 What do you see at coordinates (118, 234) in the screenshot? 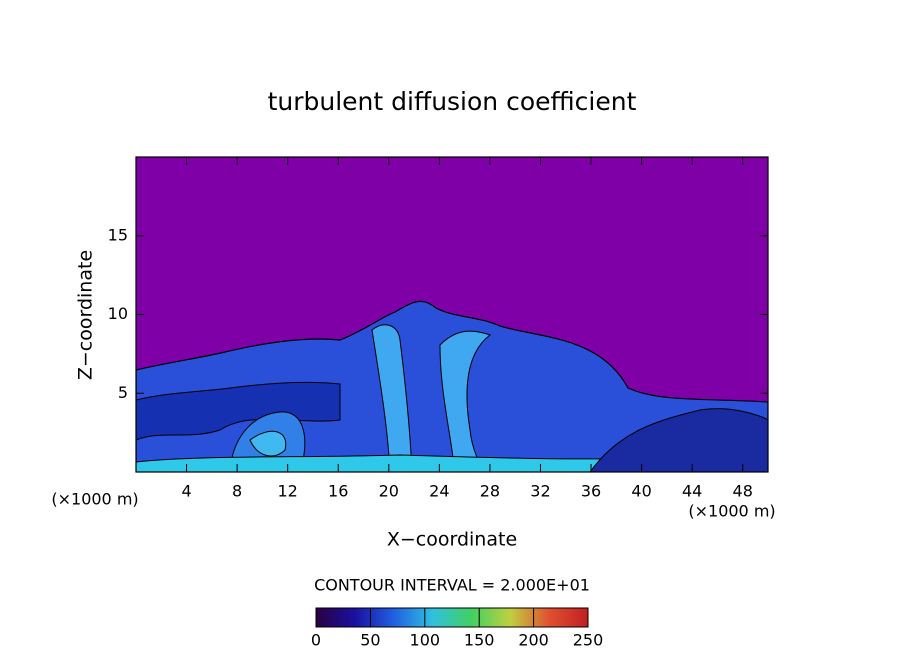
I see `y-tick-label: 15` at bounding box center [118, 234].